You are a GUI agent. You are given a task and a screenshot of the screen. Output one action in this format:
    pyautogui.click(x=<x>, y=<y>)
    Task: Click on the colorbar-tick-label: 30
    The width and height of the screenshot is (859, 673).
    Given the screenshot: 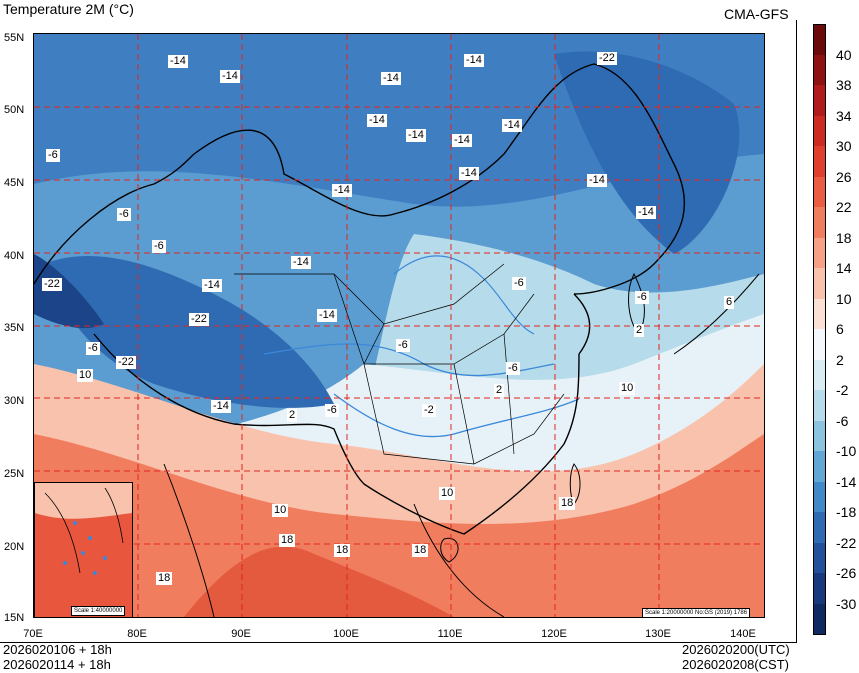 What is the action you would take?
    pyautogui.click(x=844, y=146)
    